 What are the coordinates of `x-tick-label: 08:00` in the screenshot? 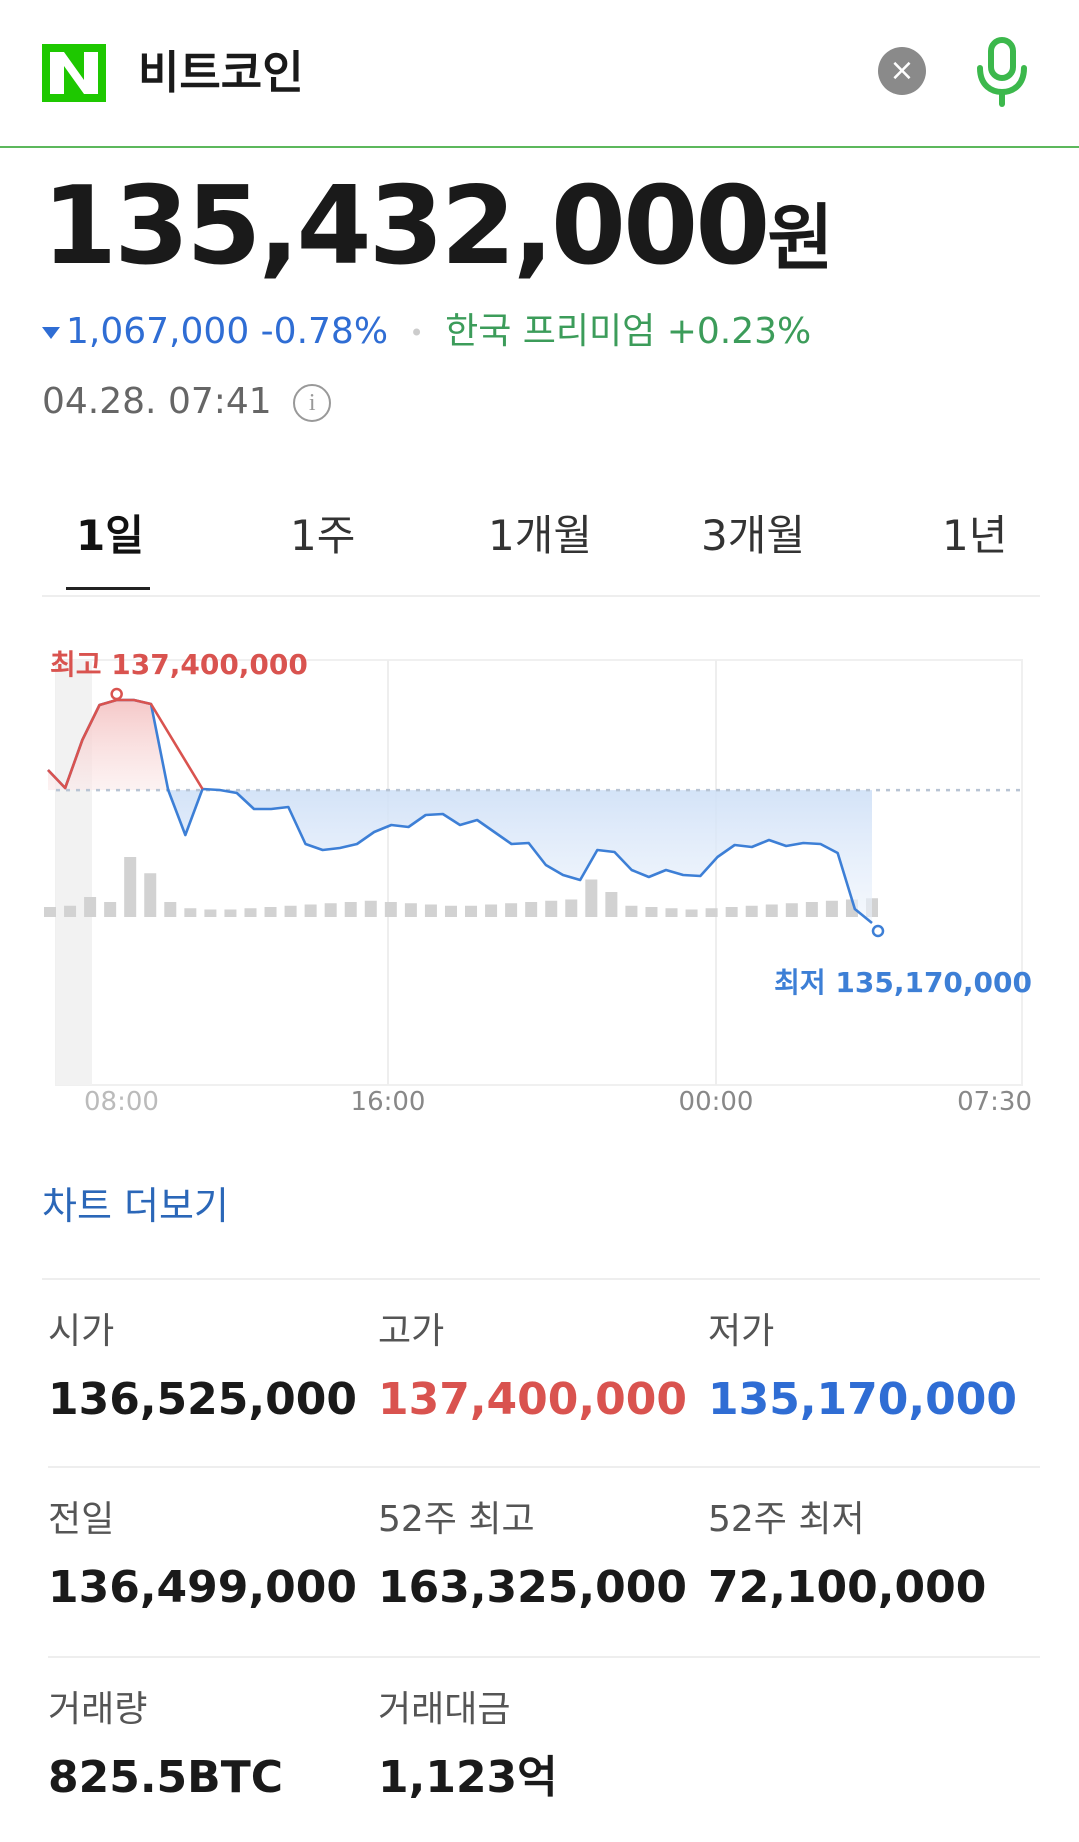 It's located at (121, 1102).